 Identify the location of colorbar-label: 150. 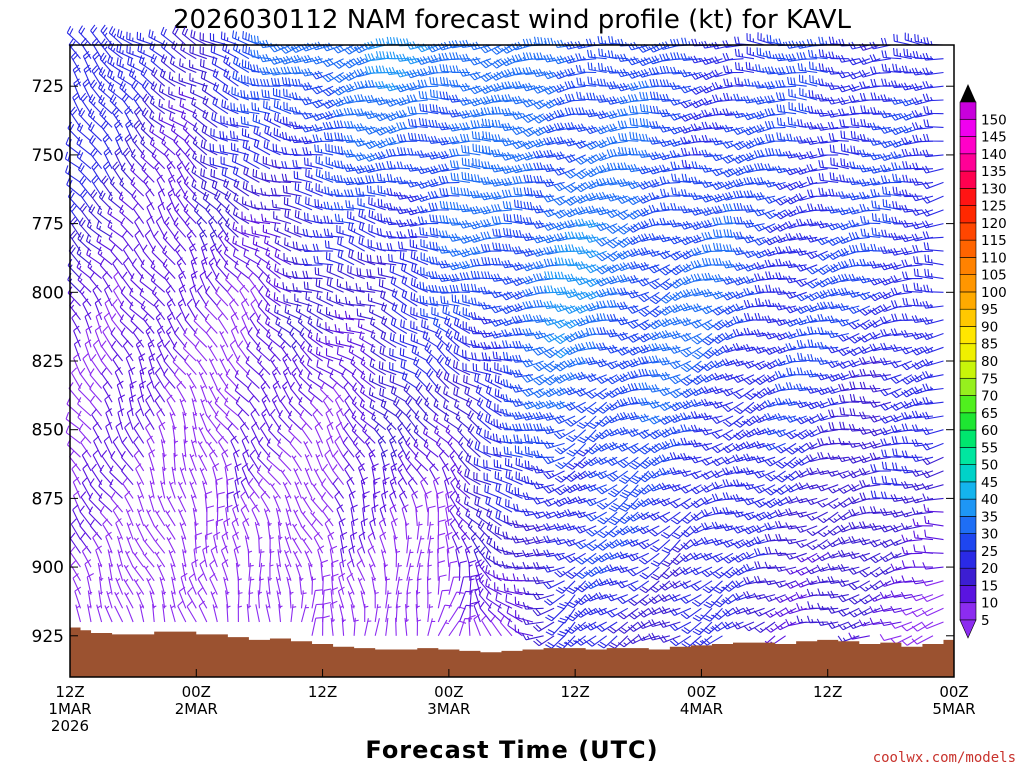
(994, 120).